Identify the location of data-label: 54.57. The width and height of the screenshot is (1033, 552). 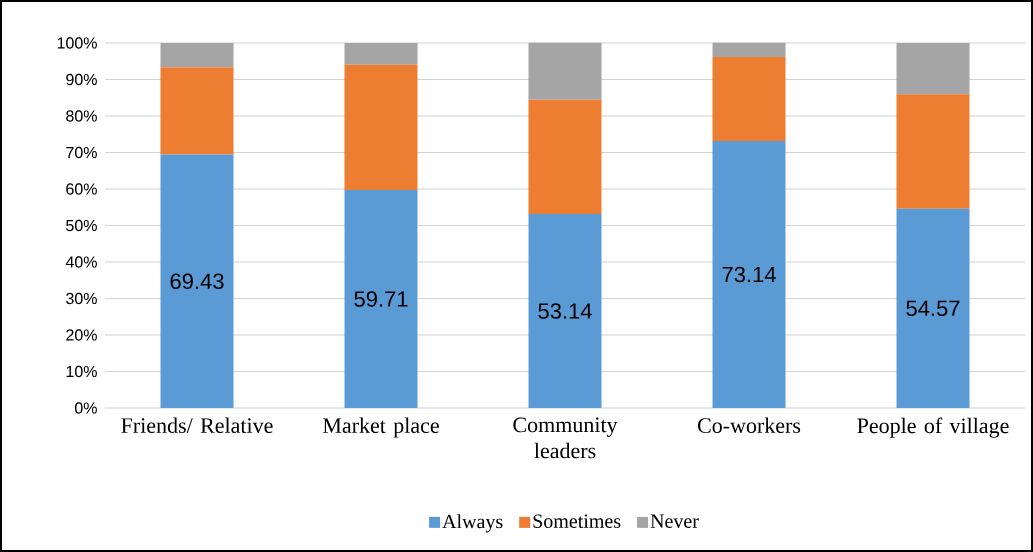
(933, 308).